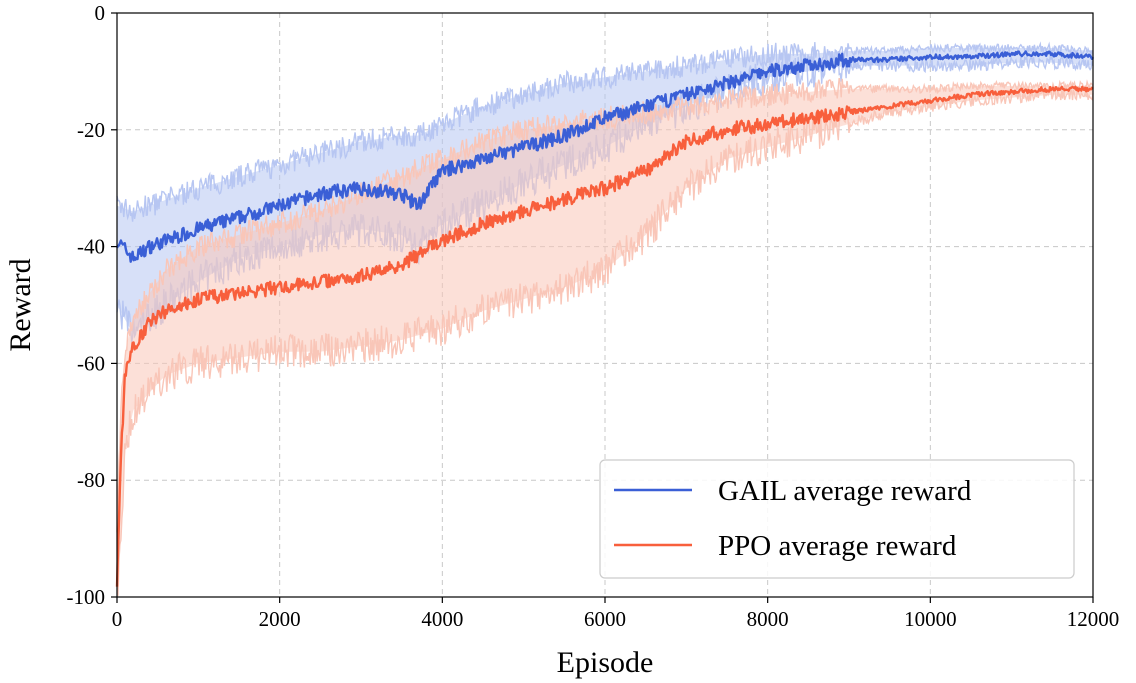  What do you see at coordinates (100, 13) in the screenshot?
I see `y-tick-label: 0` at bounding box center [100, 13].